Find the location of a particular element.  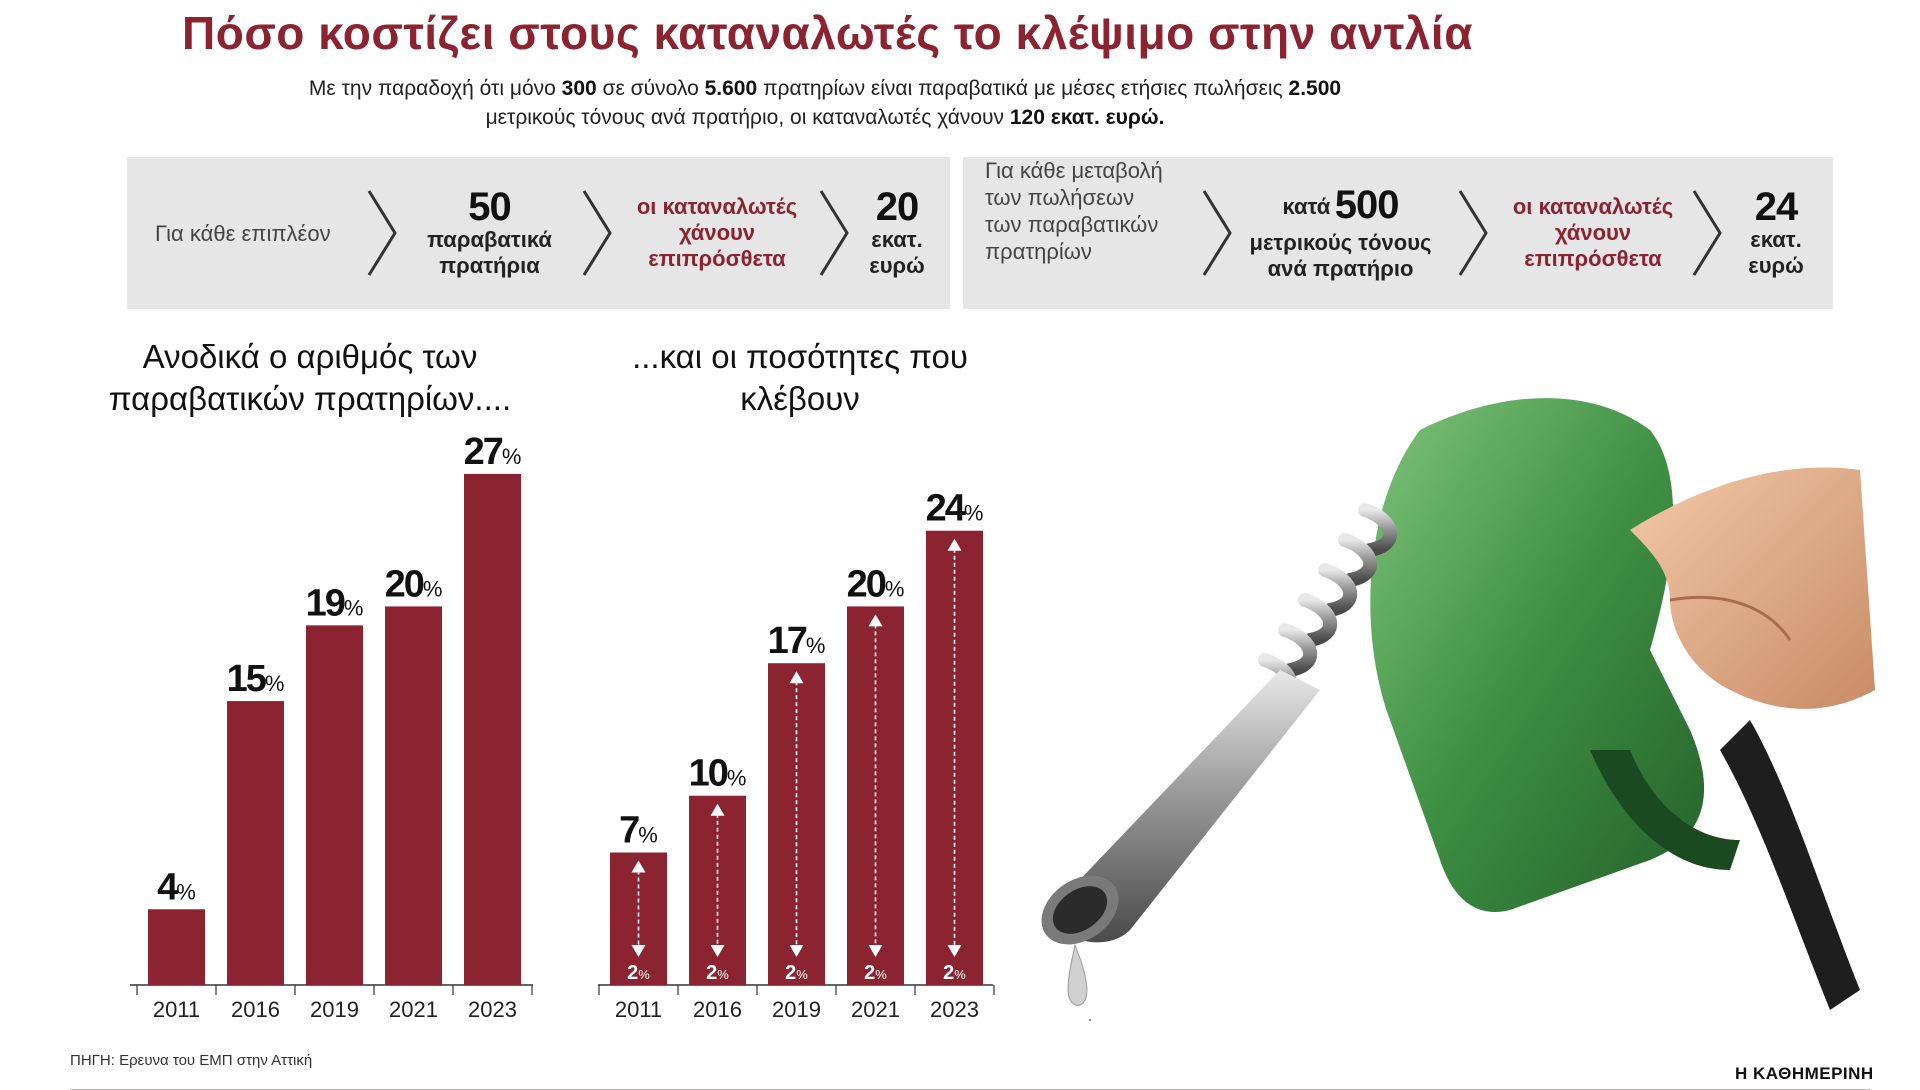

data-label: 4% is located at coordinates (176, 887).